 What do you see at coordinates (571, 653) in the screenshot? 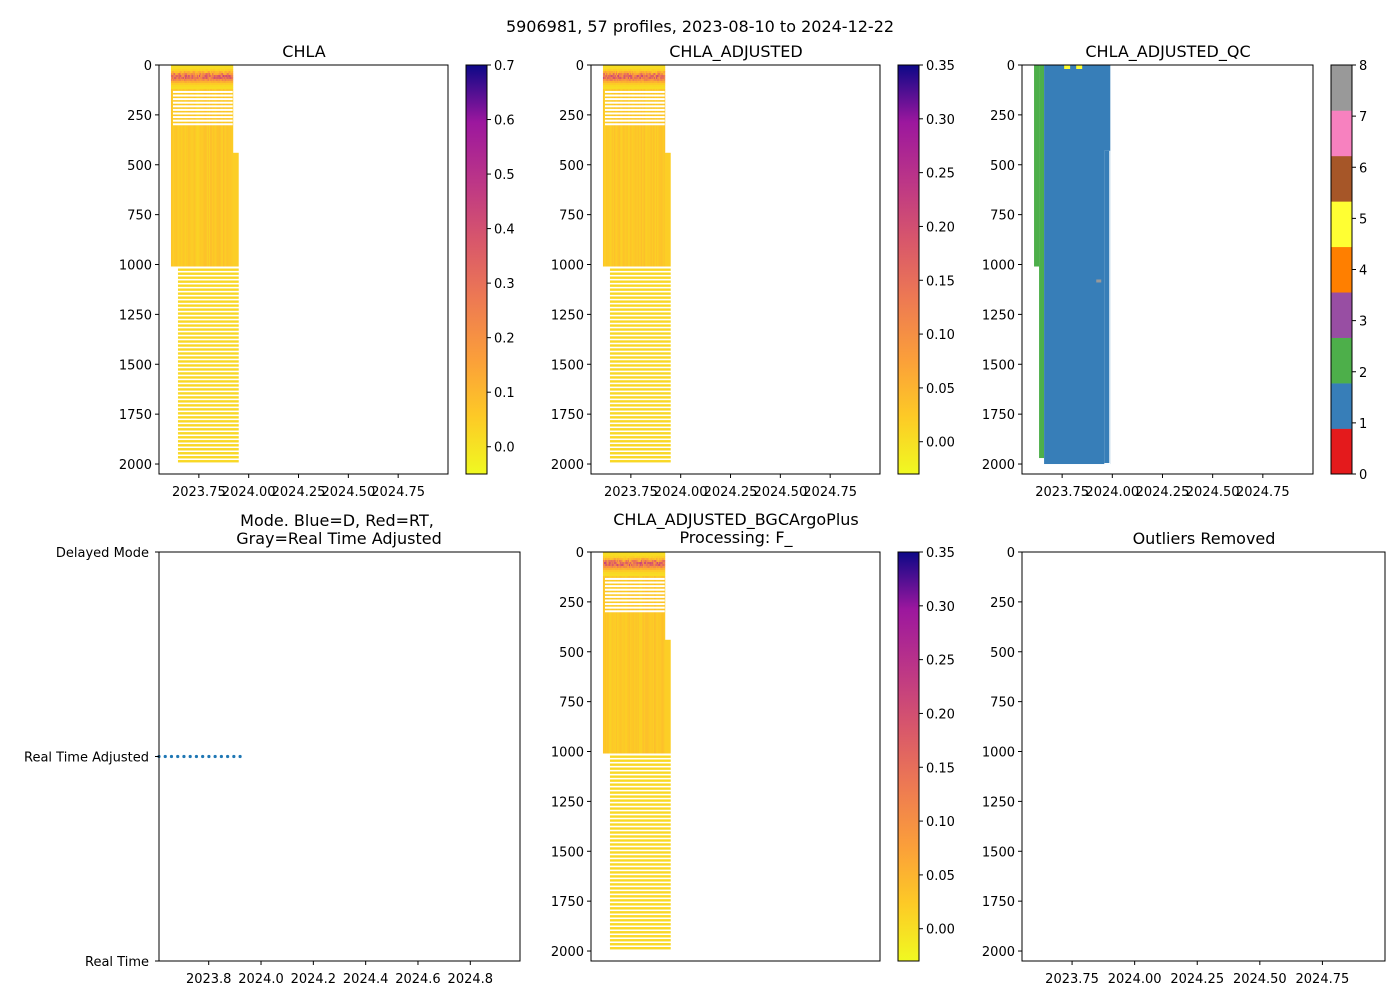
I see `y-tick-label: 500` at bounding box center [571, 653].